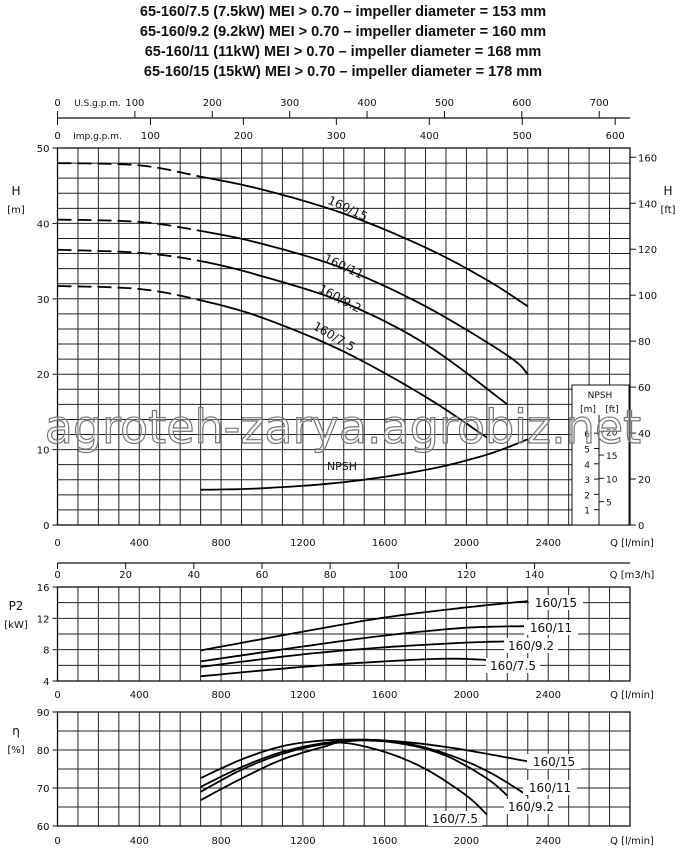 This screenshot has height=854, width=686. What do you see at coordinates (43, 827) in the screenshot?
I see `y-tick-label: 60` at bounding box center [43, 827].